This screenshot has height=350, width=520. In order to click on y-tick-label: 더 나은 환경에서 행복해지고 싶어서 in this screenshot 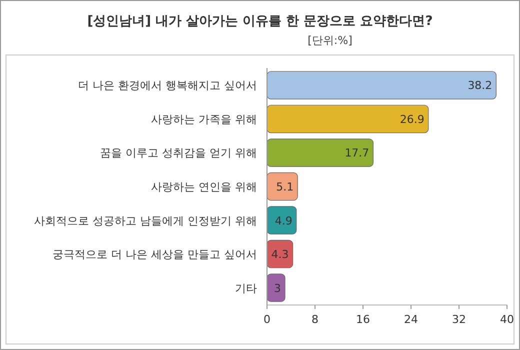, I will do `click(167, 85)`.